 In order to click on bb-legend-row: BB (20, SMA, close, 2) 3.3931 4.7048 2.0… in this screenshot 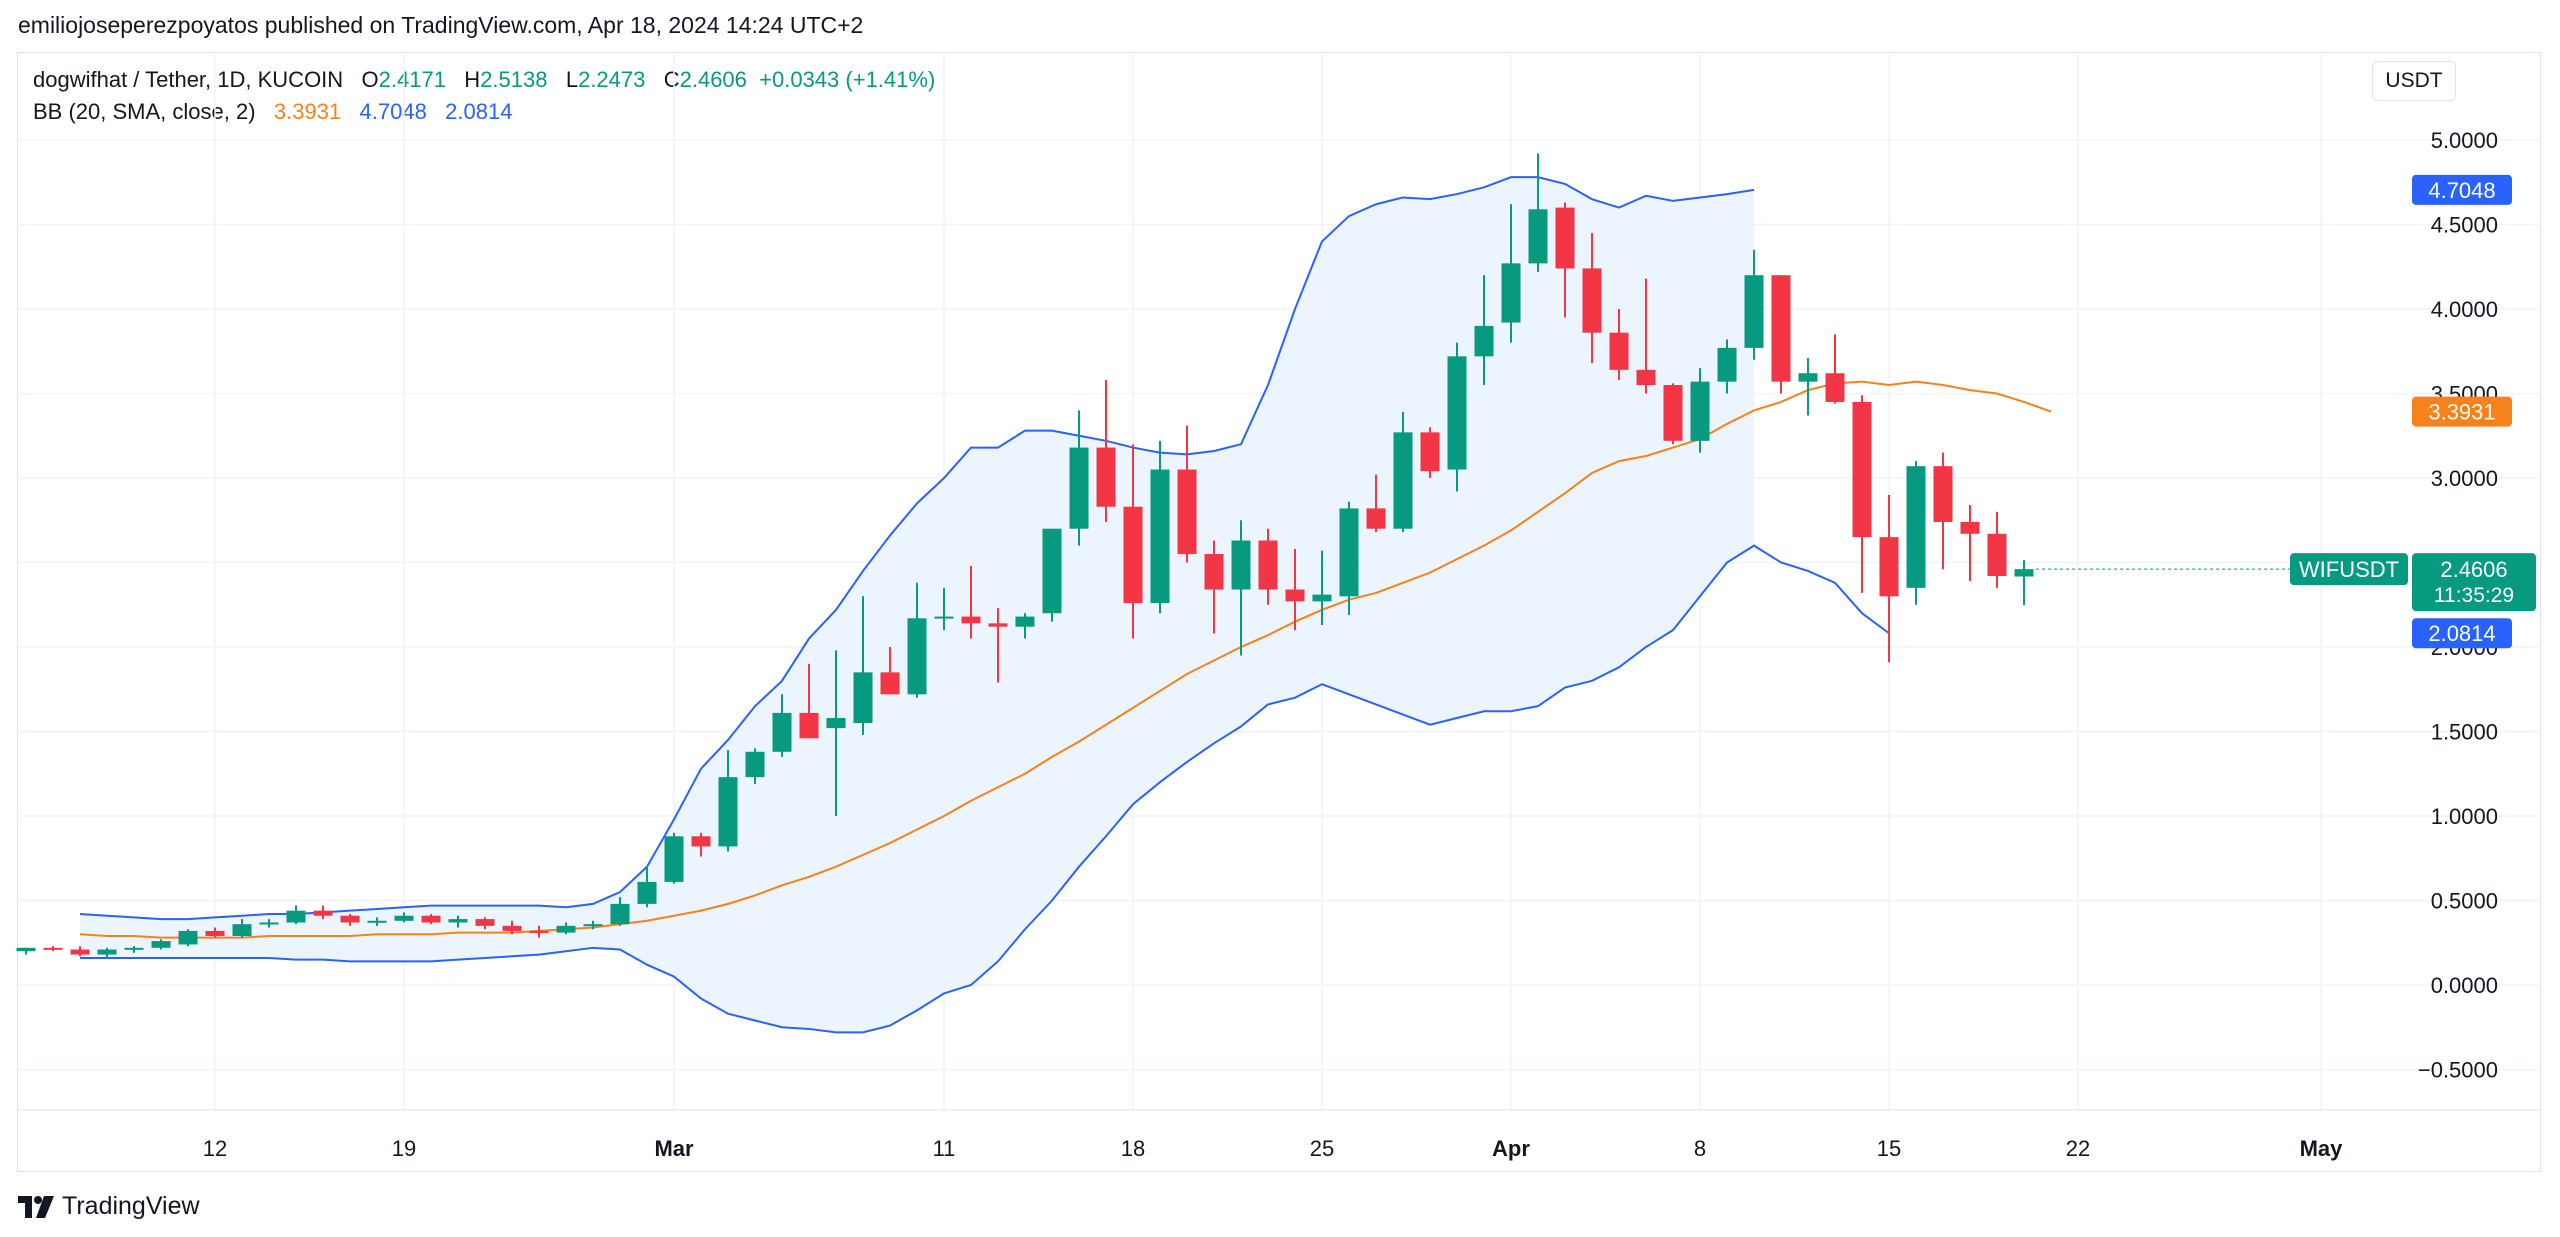, I will do `click(484, 112)`.